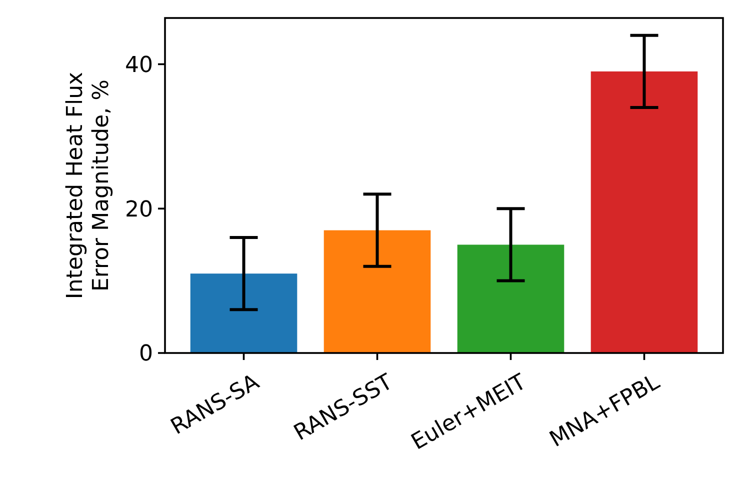  I want to click on y-axis-title: Integrated Heat Flux Error Magnitude, %, so click(88, 186).